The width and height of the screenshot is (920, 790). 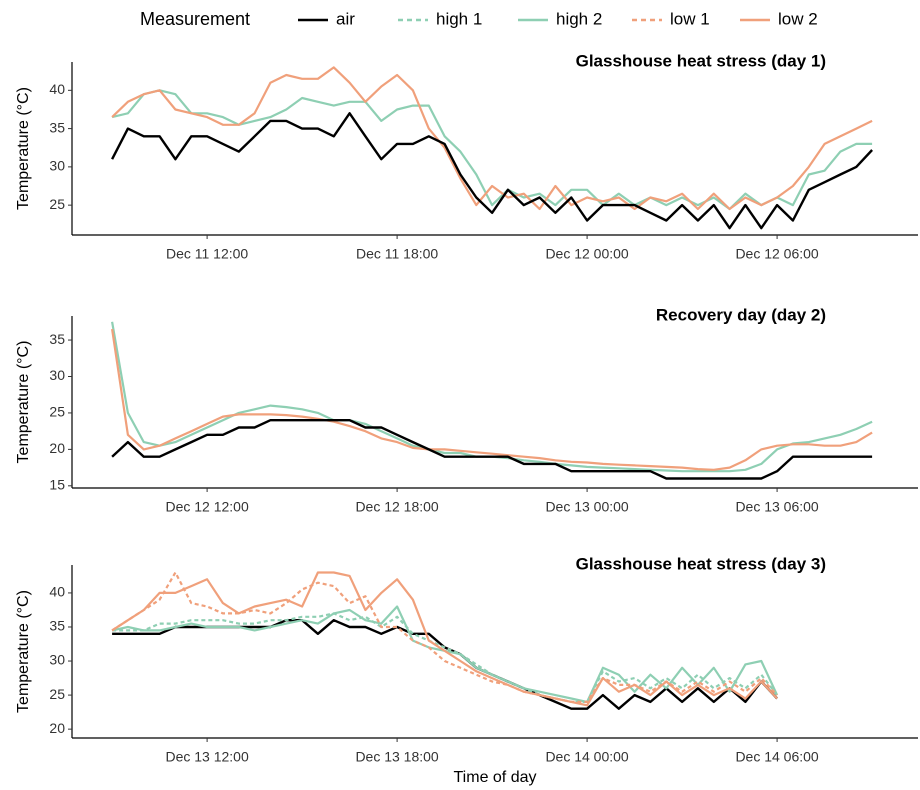 What do you see at coordinates (776, 757) in the screenshot?
I see `x-tick-label: Dec 14 06:00` at bounding box center [776, 757].